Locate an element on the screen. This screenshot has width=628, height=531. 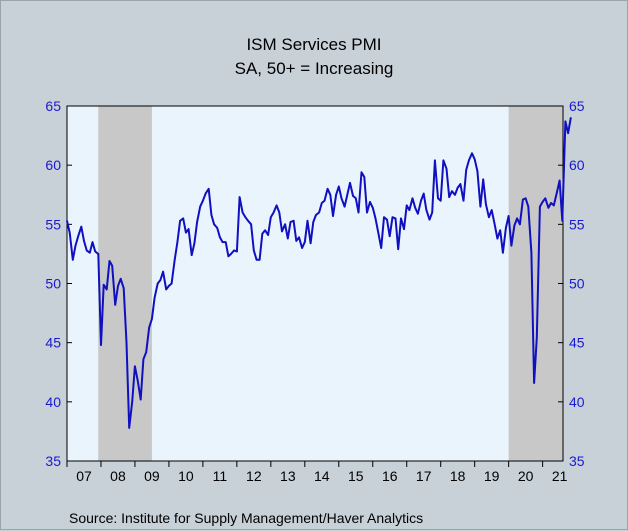
y-tick-label-right-50: 50 is located at coordinates (577, 284).